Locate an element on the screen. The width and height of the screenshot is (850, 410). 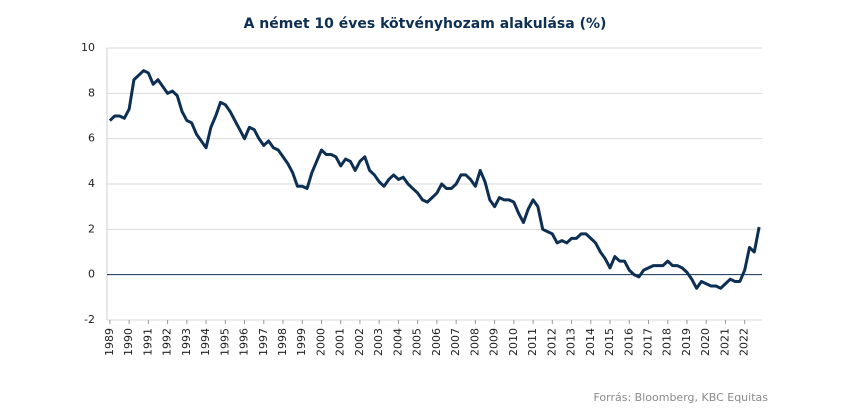
y-tick-label: 8 is located at coordinates (91, 92).